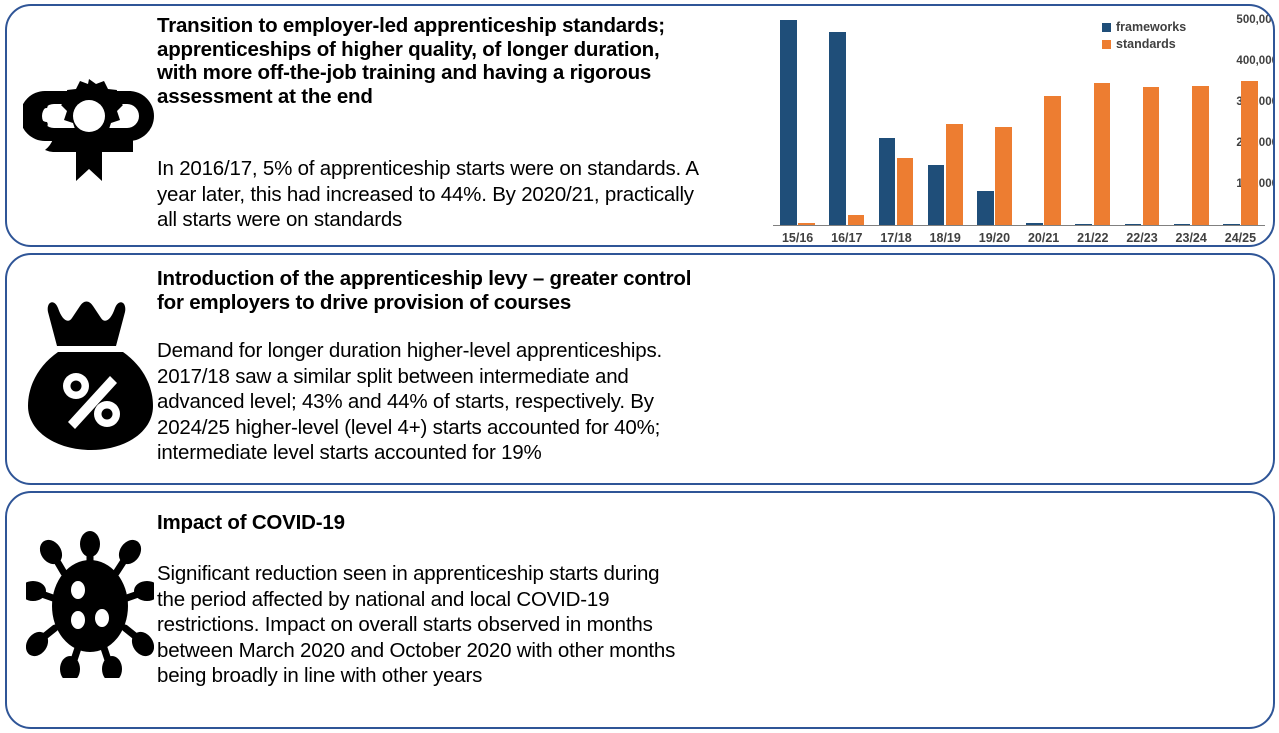 Image resolution: width=1279 pixels, height=733 pixels. I want to click on panel-covid-heading: Impact of COVID-19, so click(251, 522).